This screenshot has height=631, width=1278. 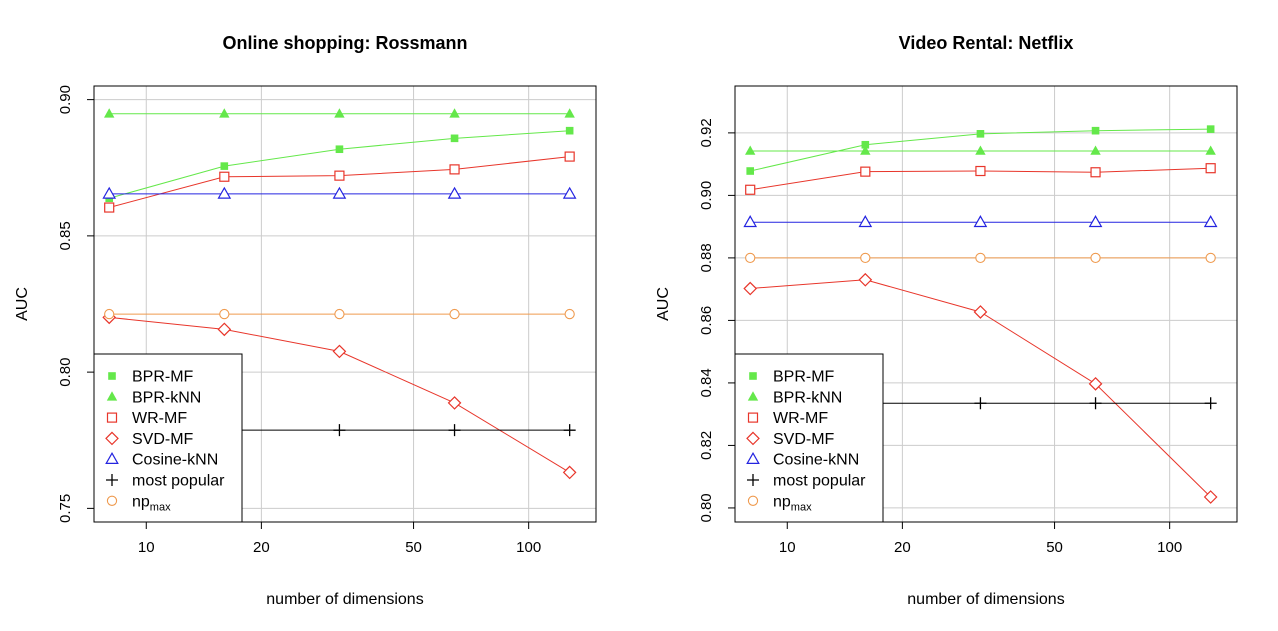 I want to click on y-tick-label: 0.92, so click(x=706, y=132).